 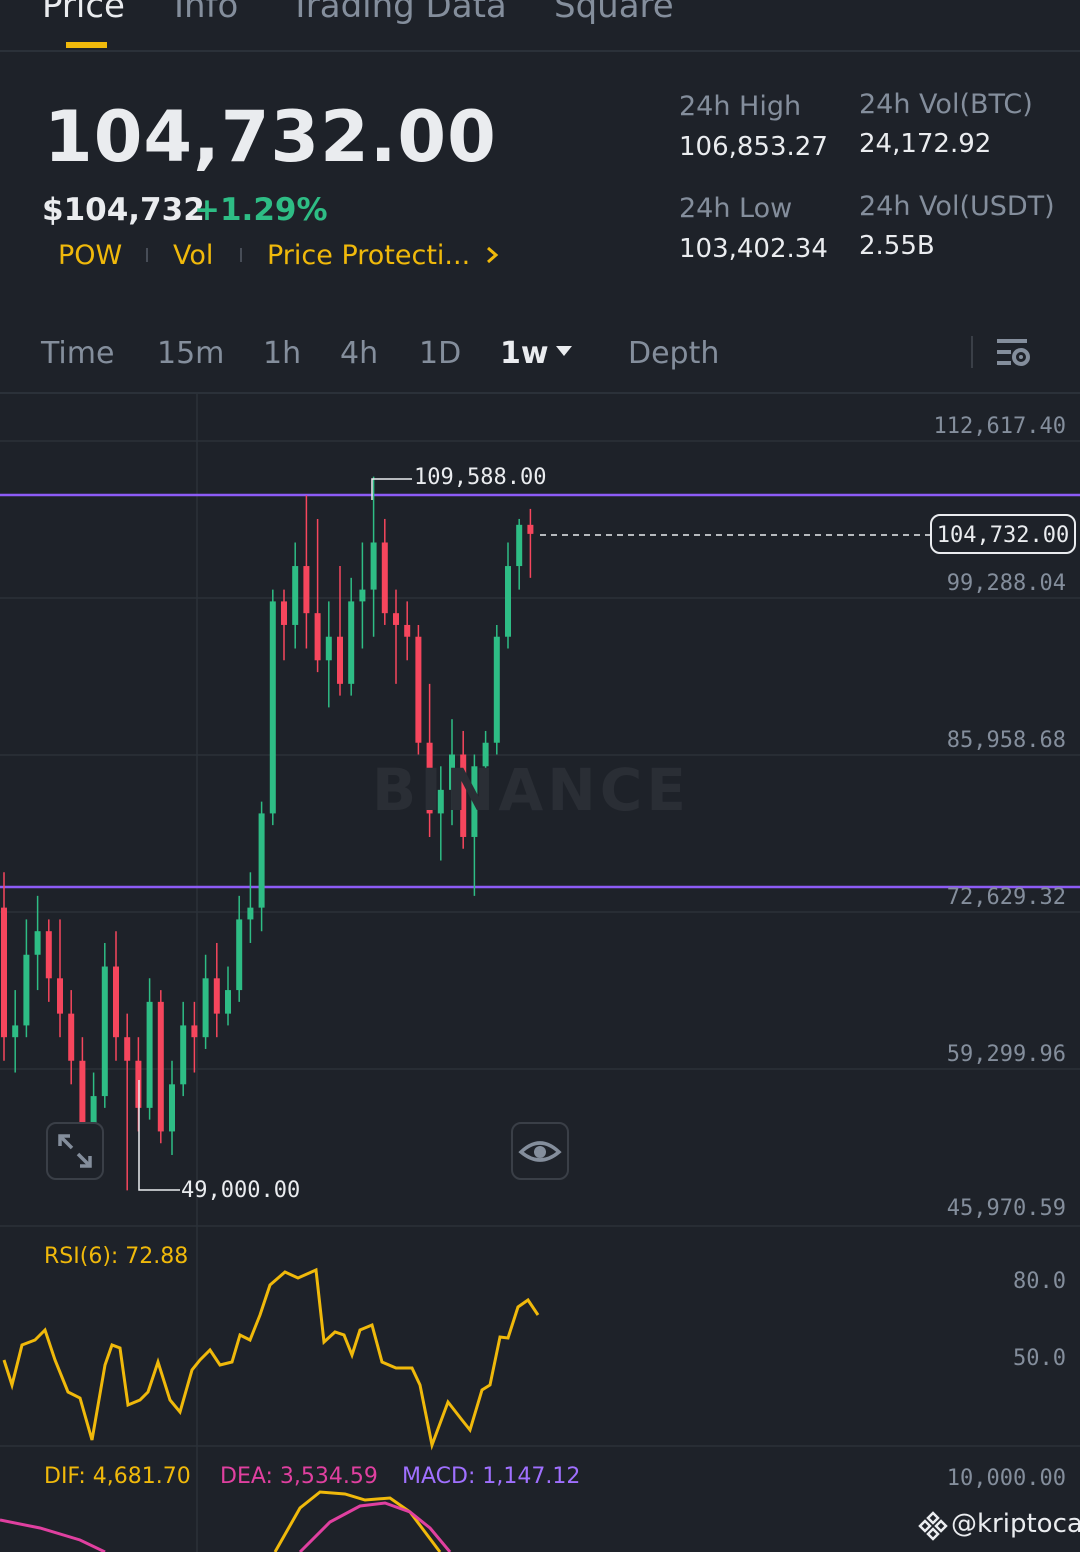 I want to click on binance-logo-icon, so click(x=933, y=1526).